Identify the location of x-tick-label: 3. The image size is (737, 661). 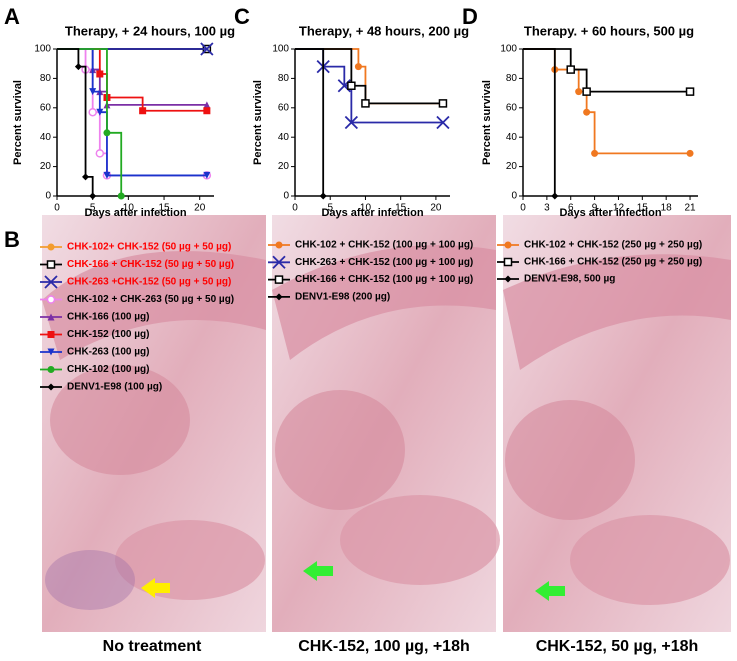
(547, 208).